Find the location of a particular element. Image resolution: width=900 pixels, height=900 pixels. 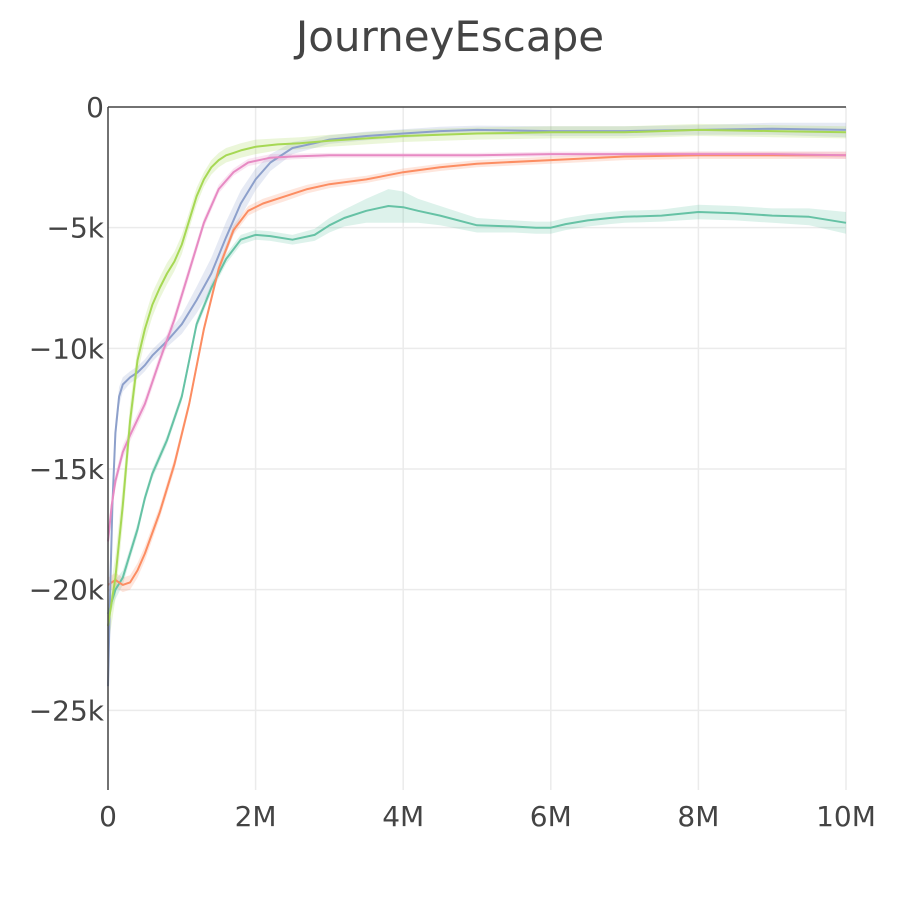

y-tick-label-3: −15k is located at coordinates (67, 469).